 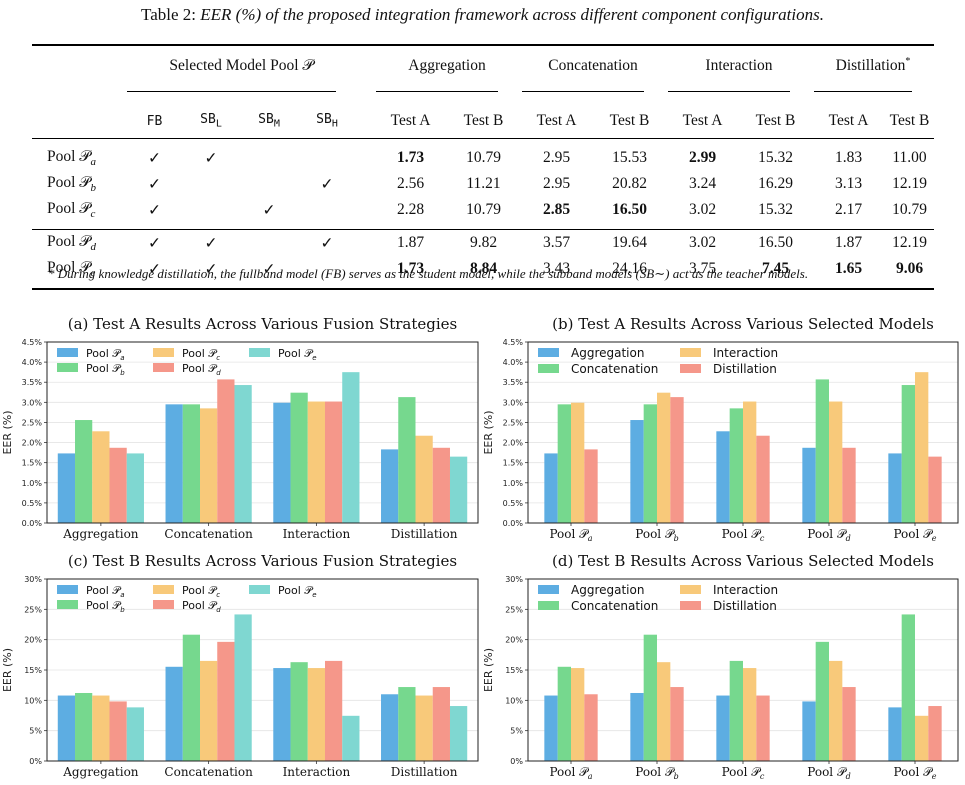 I want to click on y-tick-label: 1.0%, so click(x=513, y=483).